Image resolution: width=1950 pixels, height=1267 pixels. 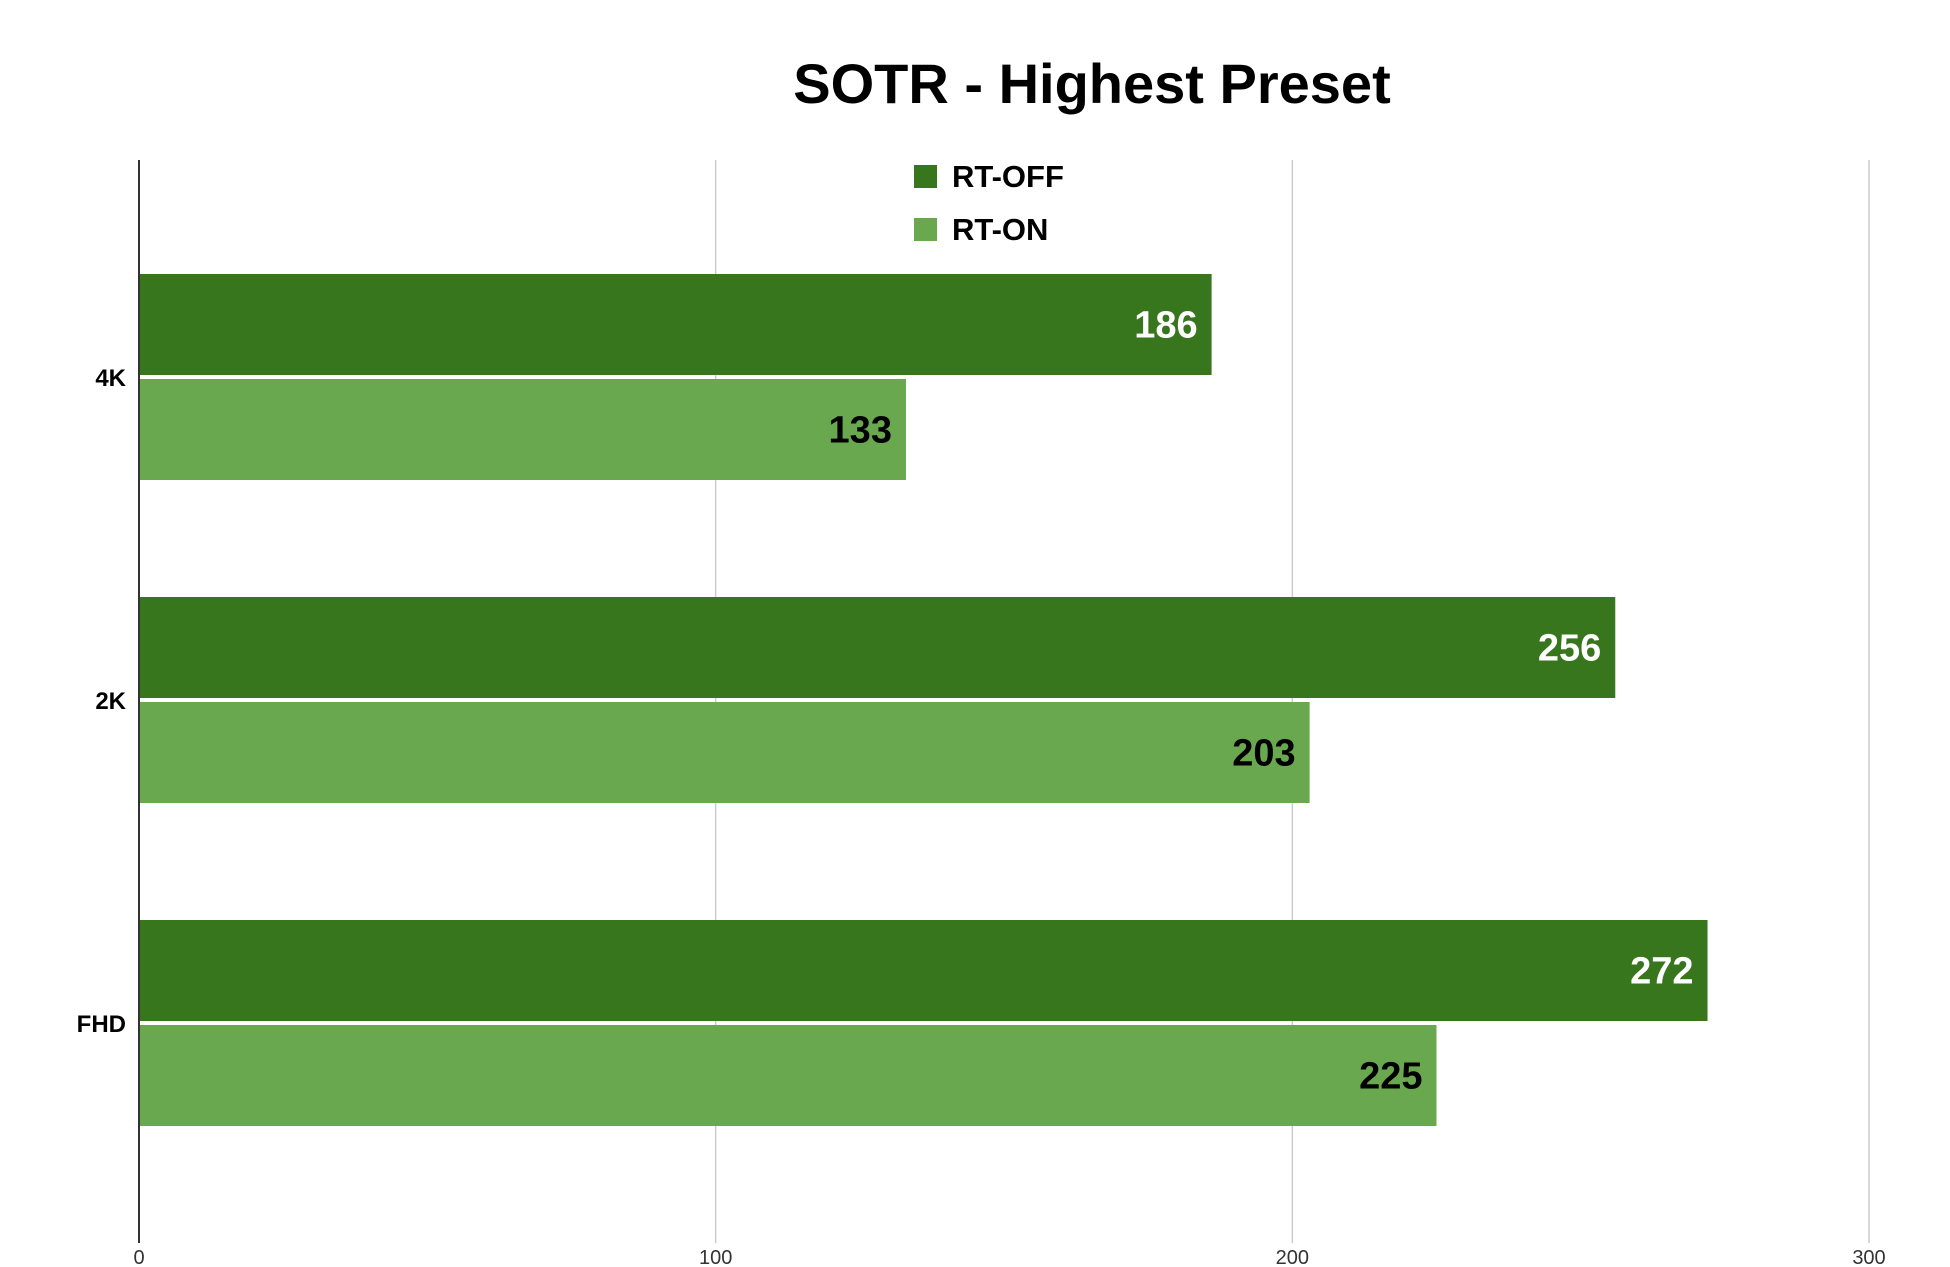 I want to click on legend-label-rt-on: RT-ON, so click(x=1000, y=229).